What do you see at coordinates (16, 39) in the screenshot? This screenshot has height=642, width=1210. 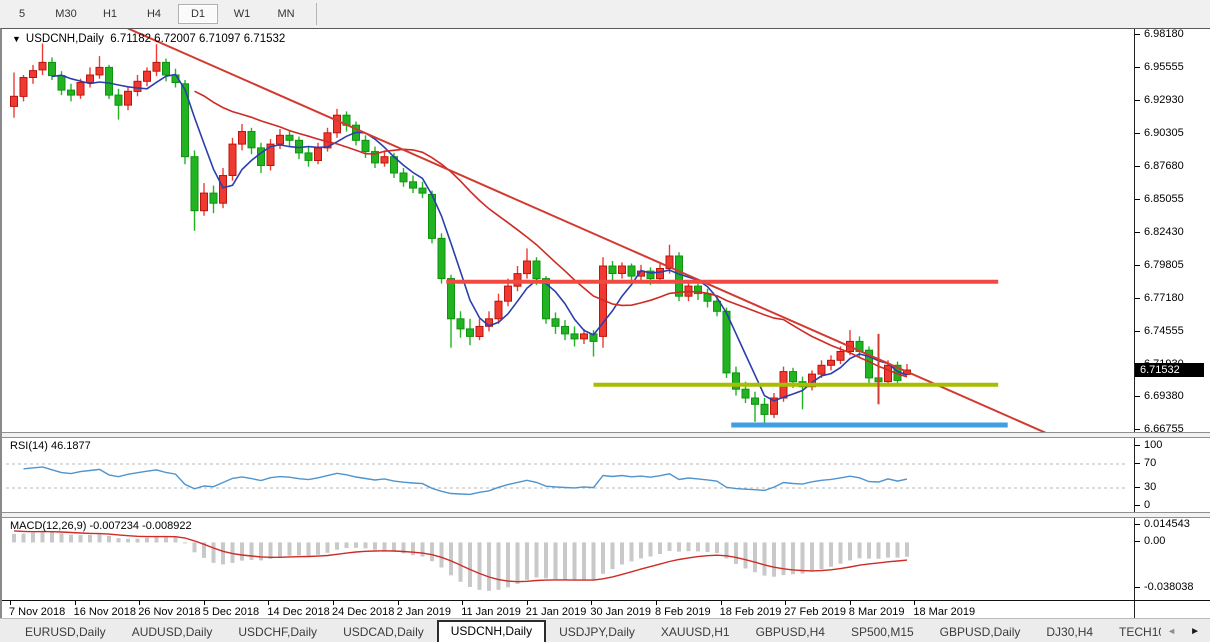 I see `chart-dropdown-icon: ▼` at bounding box center [16, 39].